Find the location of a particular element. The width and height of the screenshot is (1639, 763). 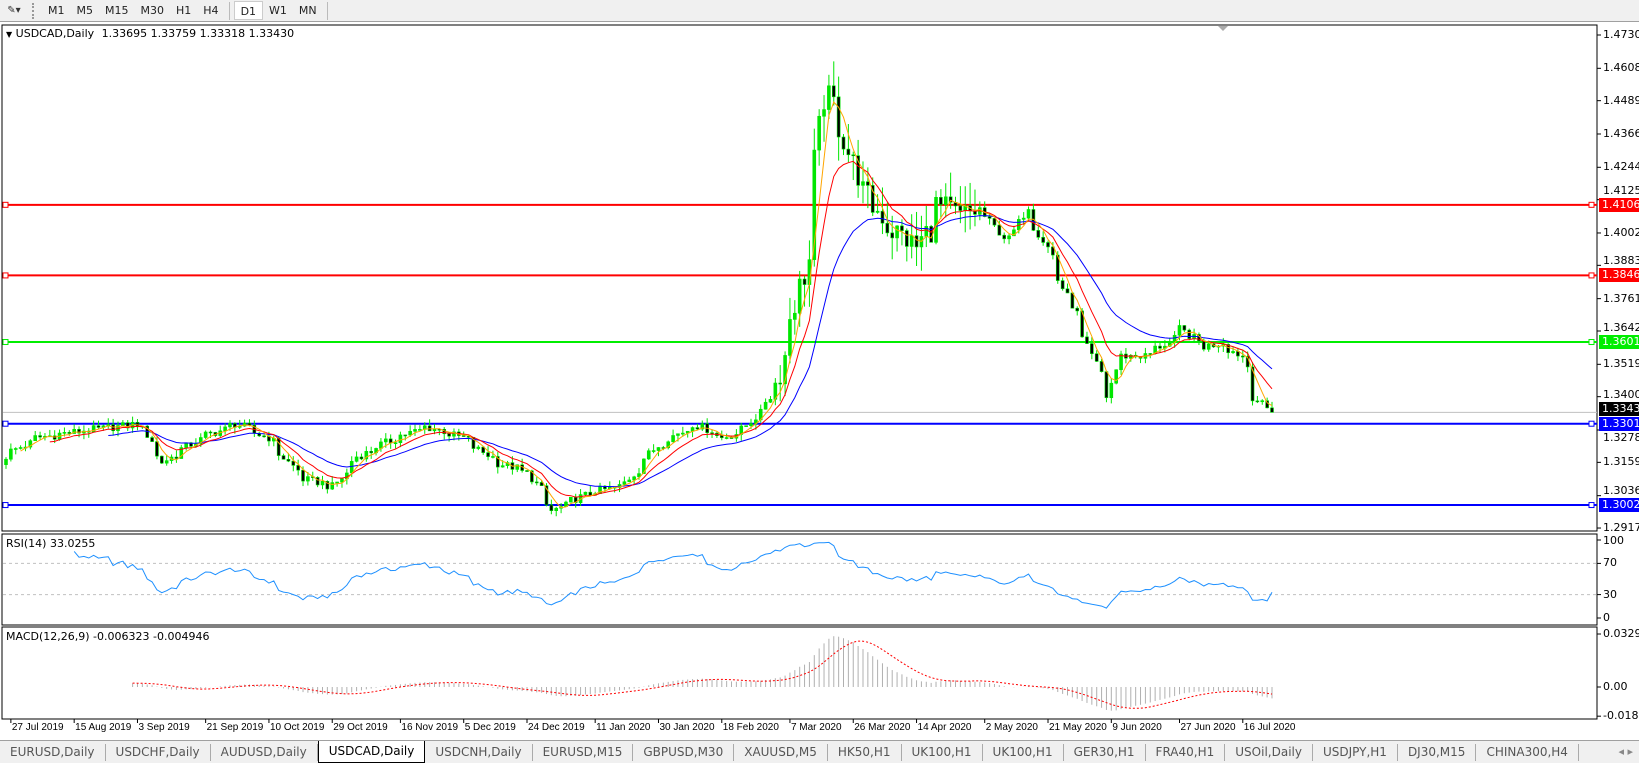

timeframe-m30: M30 is located at coordinates (152, 10).